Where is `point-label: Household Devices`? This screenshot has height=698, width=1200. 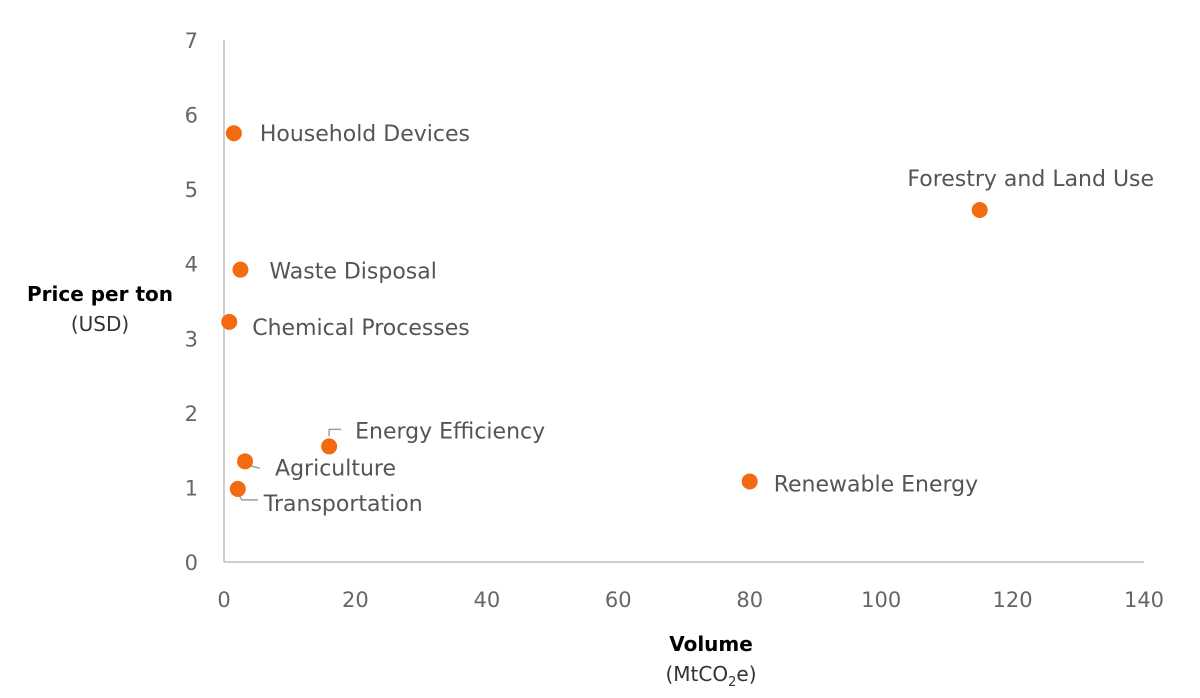
point-label: Household Devices is located at coordinates (365, 134).